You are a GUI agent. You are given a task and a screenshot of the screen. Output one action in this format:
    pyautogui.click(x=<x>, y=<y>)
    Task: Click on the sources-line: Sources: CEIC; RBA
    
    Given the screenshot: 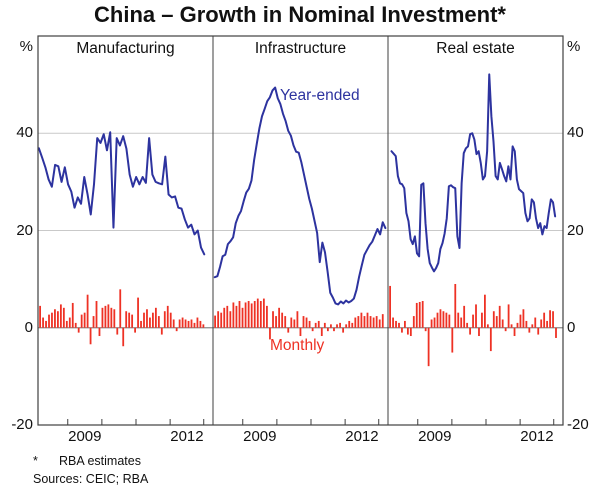 What is the action you would take?
    pyautogui.click(x=91, y=479)
    